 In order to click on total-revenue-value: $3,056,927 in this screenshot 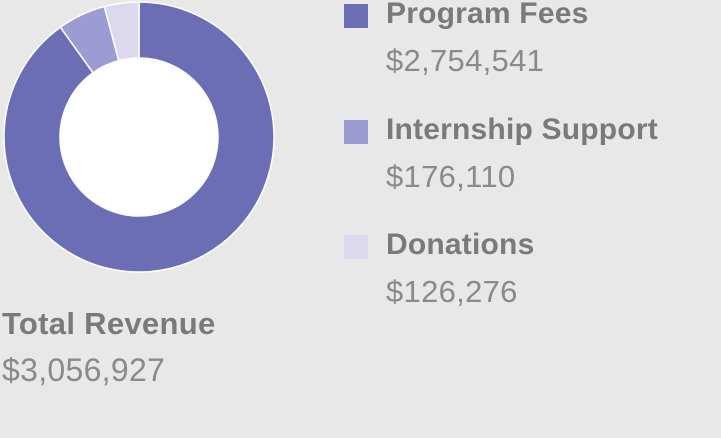, I will do `click(84, 370)`.